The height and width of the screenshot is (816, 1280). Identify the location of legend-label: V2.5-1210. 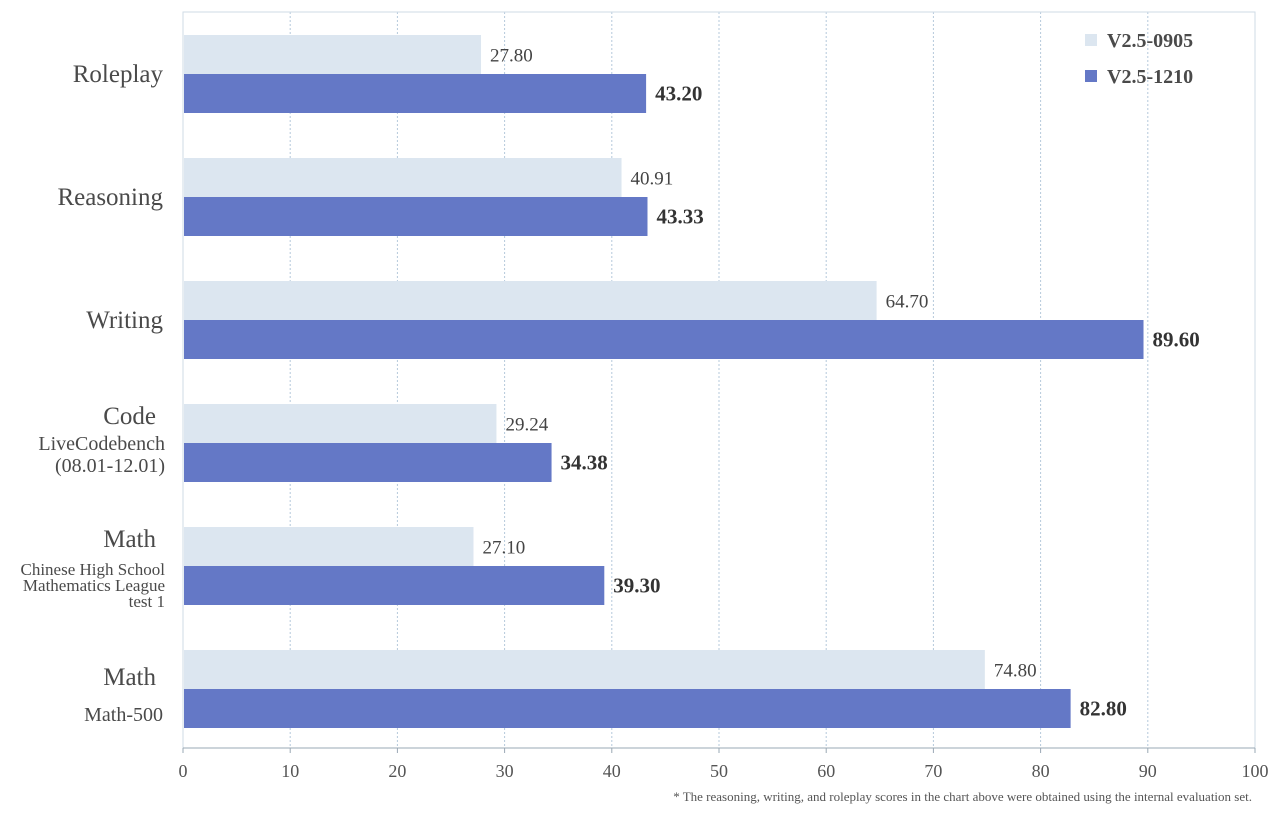
(1150, 77).